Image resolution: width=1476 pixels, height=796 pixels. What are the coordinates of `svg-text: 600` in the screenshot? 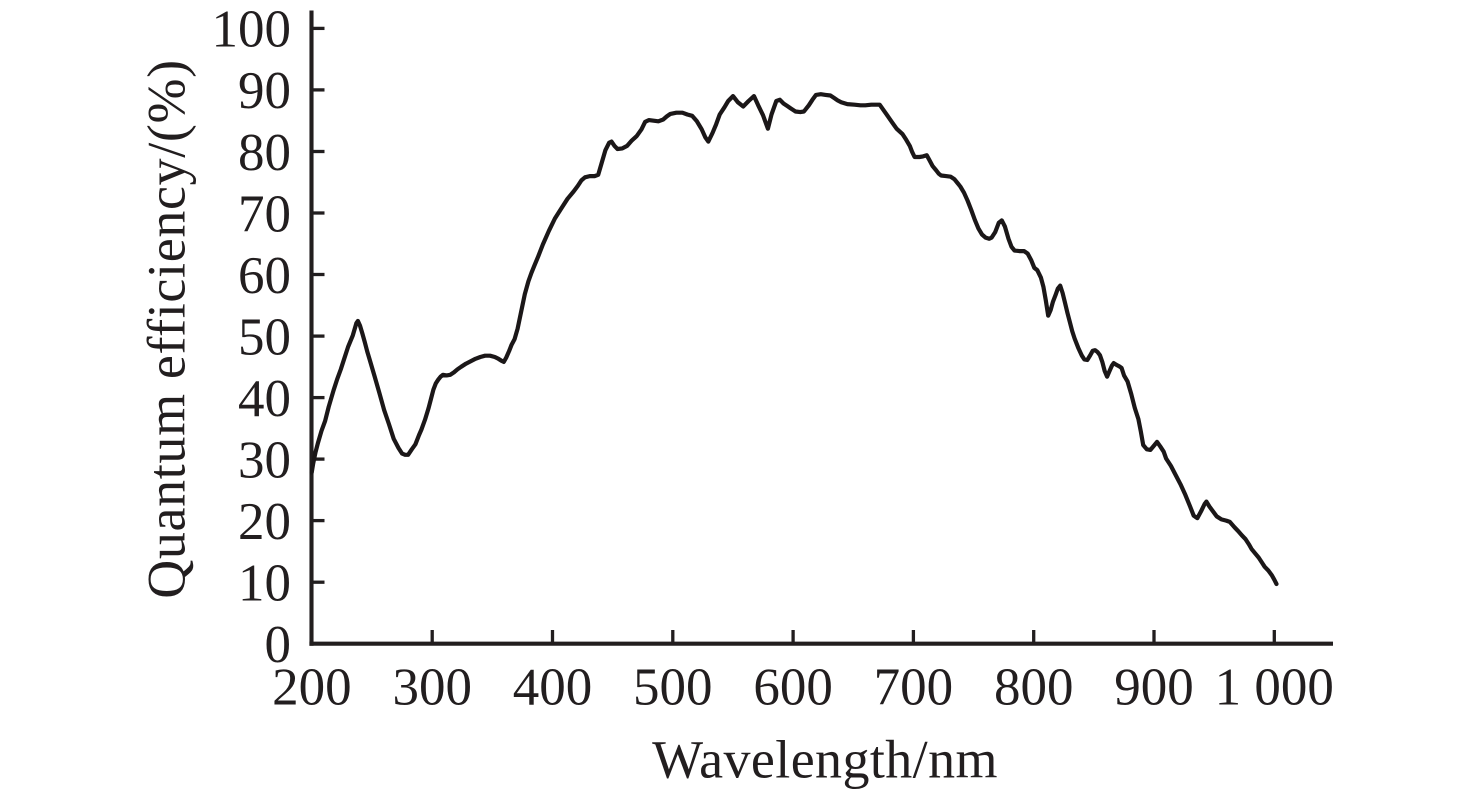 It's located at (793, 688).